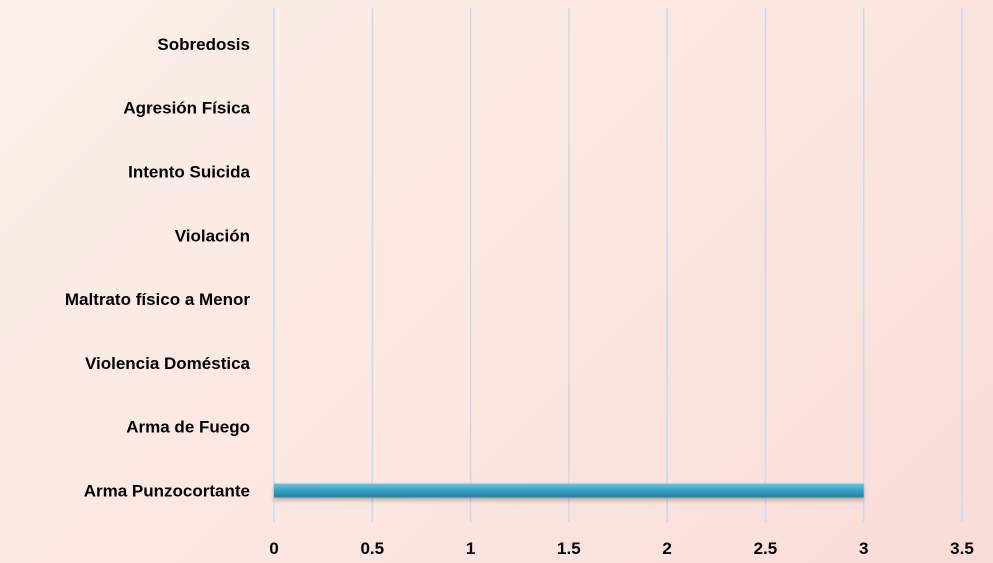 This screenshot has width=993, height=563. I want to click on category-label: Arma de Fuego, so click(188, 427).